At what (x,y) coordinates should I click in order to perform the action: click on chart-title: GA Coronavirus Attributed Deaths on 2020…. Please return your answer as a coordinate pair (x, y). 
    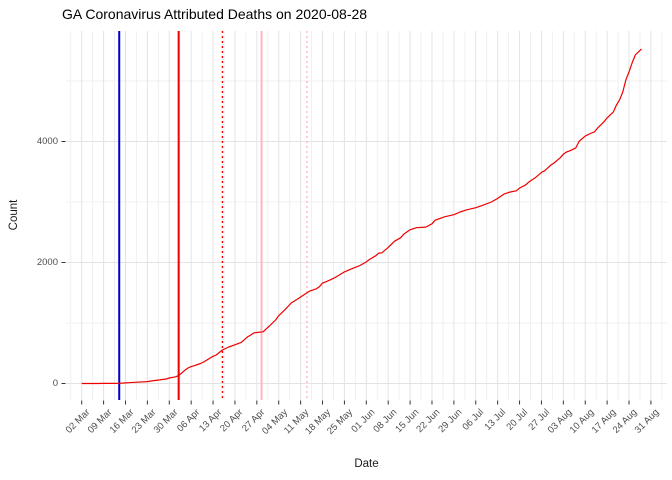
    Looking at the image, I should click on (215, 14).